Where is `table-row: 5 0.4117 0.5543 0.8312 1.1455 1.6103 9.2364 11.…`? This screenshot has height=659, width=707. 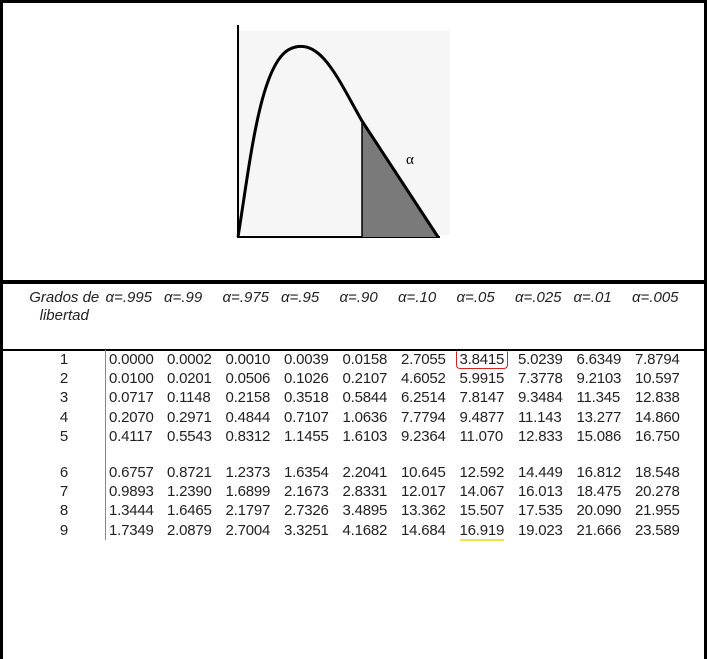 table-row: 5 0.4117 0.5543 0.8312 1.1455 1.6103 9.2364 11.… is located at coordinates (357, 436).